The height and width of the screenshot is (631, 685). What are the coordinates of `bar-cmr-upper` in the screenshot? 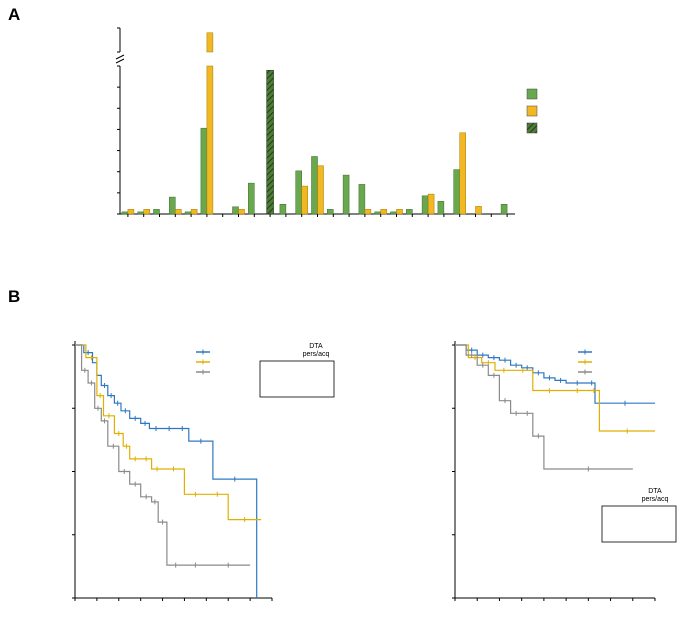 It's located at (210, 42).